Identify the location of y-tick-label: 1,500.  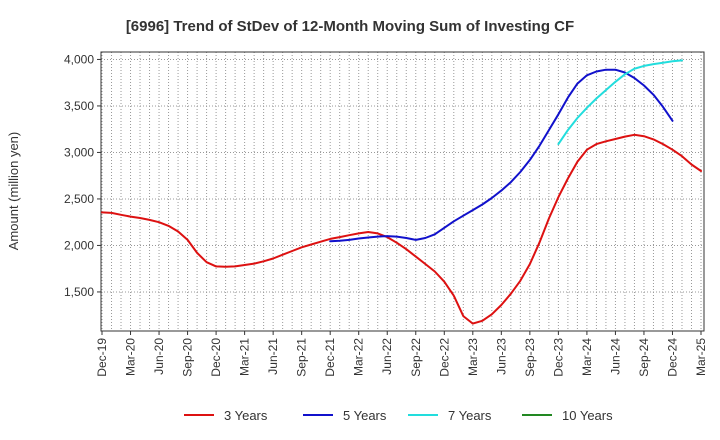
(79, 292).